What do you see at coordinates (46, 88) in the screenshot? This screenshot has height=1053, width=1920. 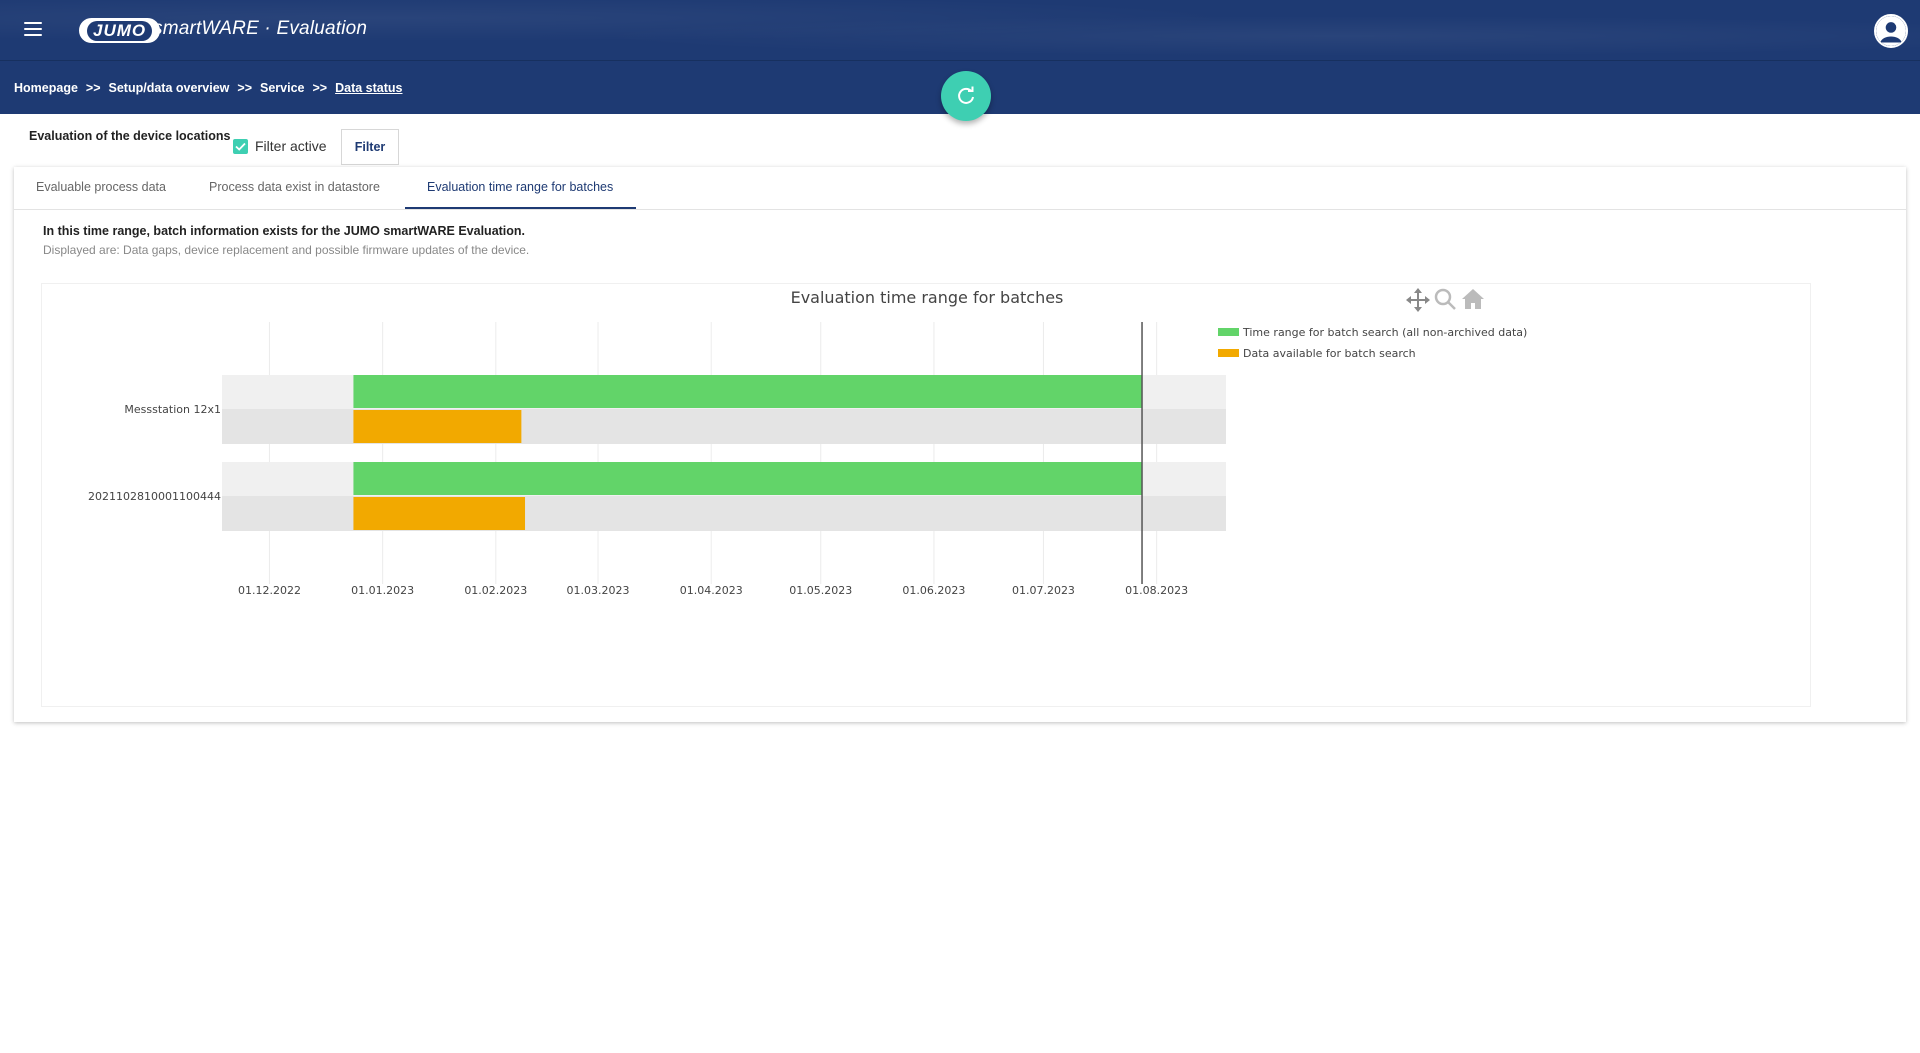 I see `breadcrumb-homepage: Homepage` at bounding box center [46, 88].